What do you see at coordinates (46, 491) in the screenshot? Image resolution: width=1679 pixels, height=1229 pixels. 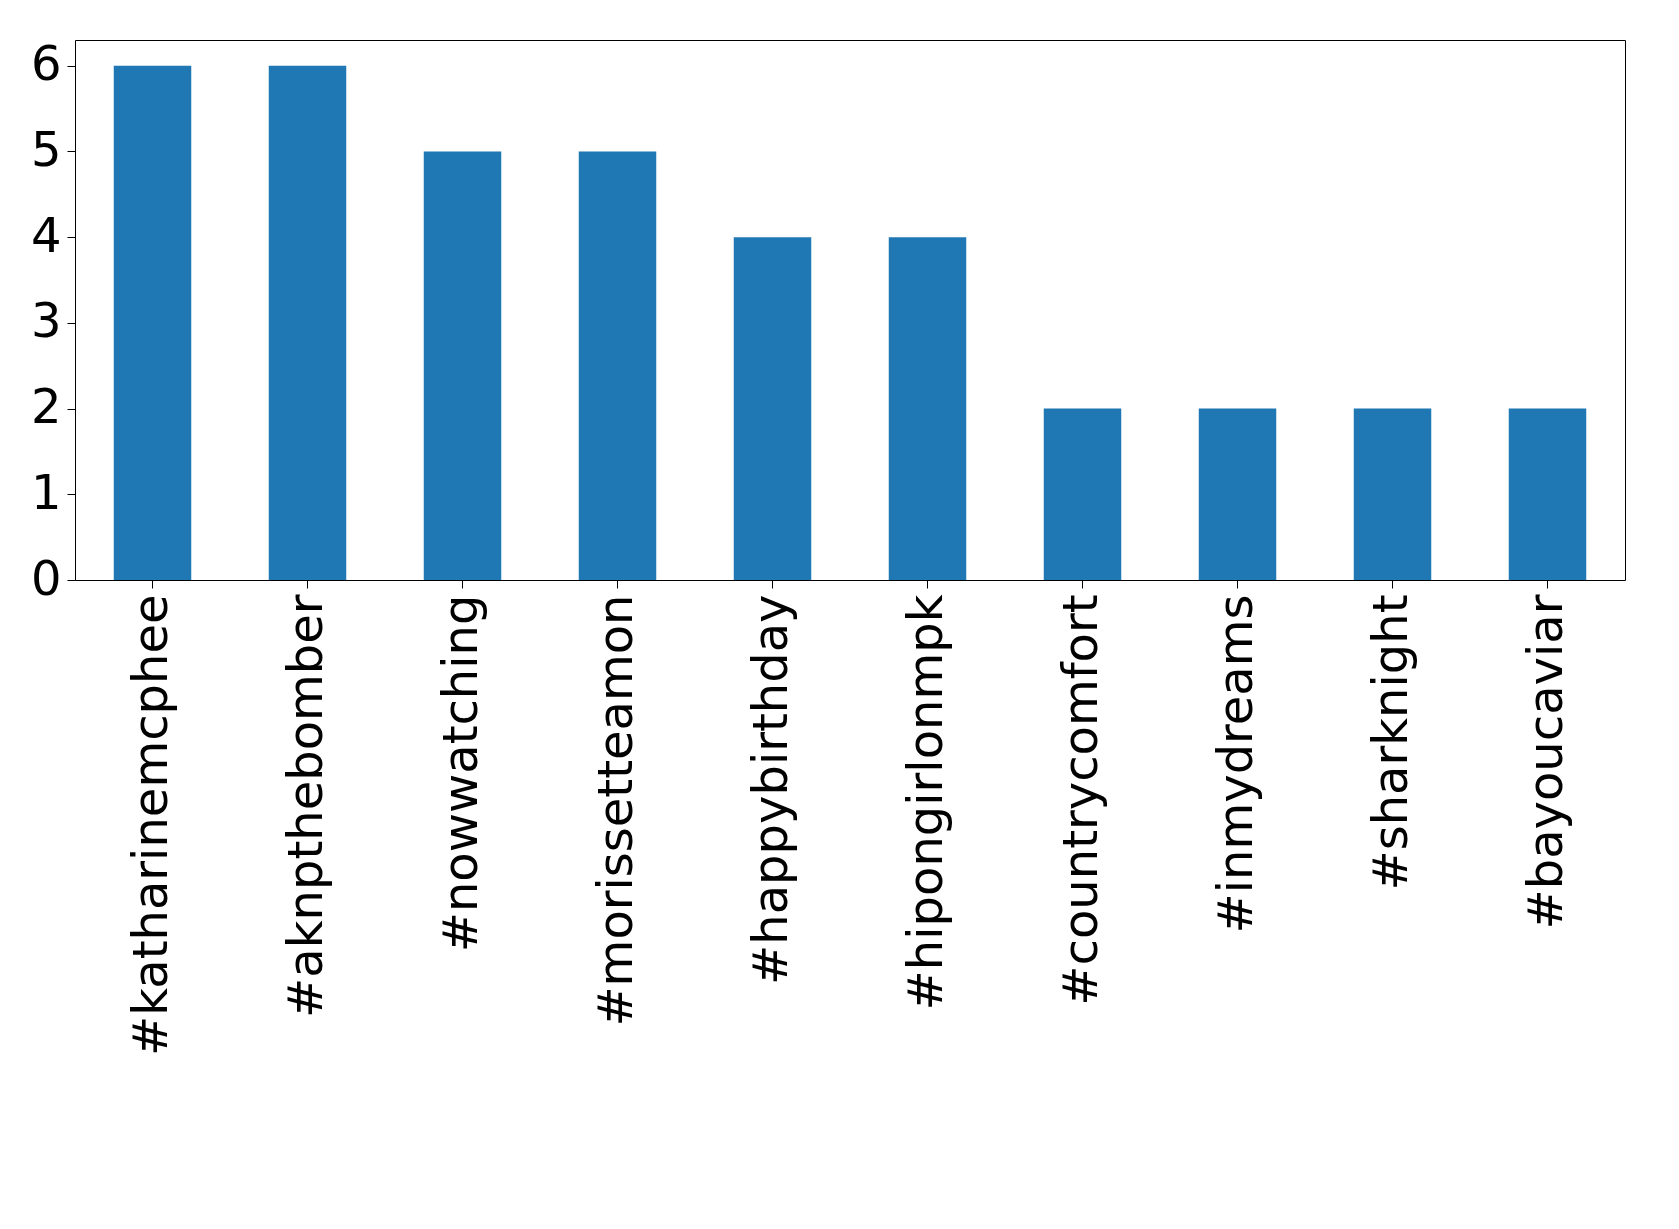 I see `y-tick-label: 1` at bounding box center [46, 491].